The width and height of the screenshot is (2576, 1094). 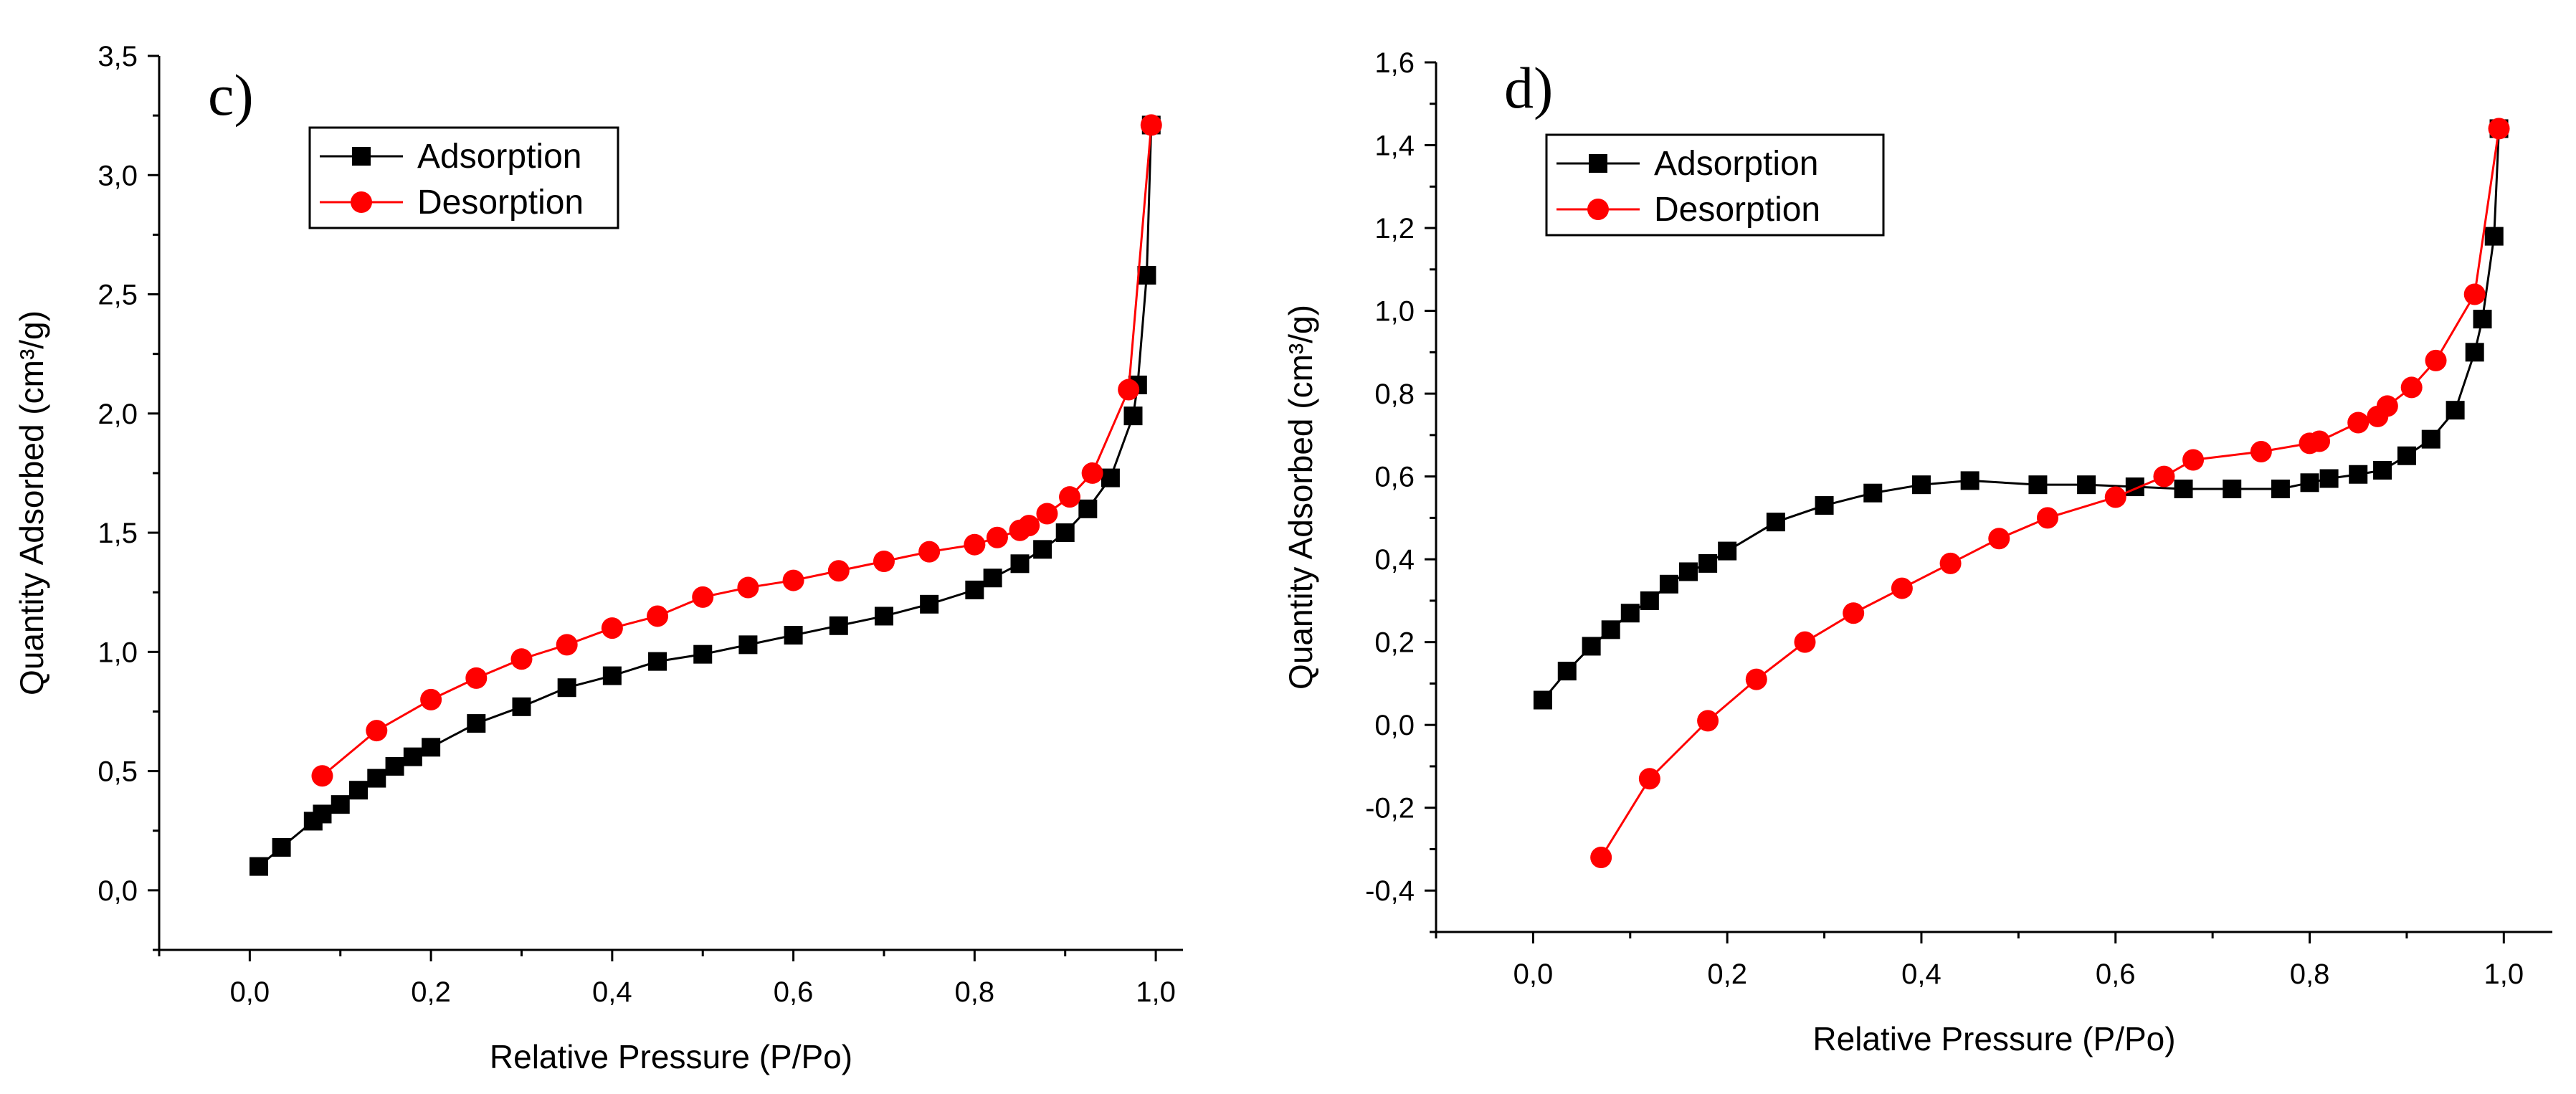 What do you see at coordinates (118, 414) in the screenshot?
I see `y-tick-label: 2,0` at bounding box center [118, 414].